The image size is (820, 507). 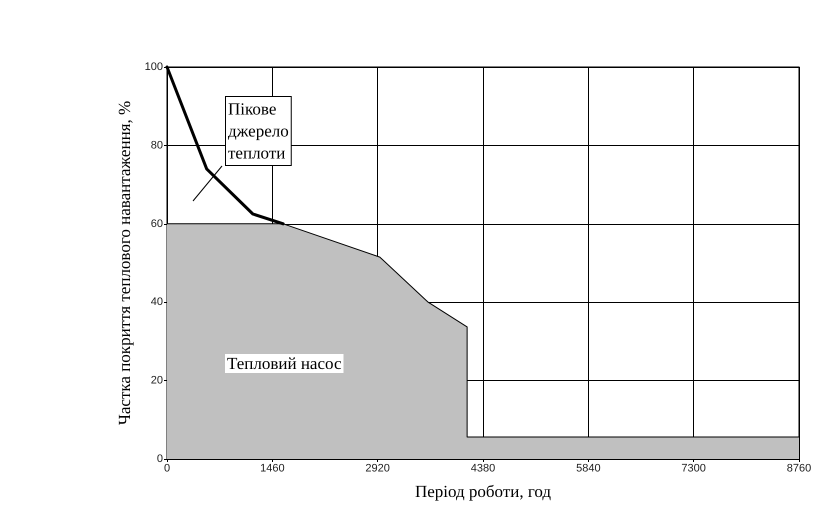 What do you see at coordinates (377, 468) in the screenshot?
I see `x-tick-label: 2920` at bounding box center [377, 468].